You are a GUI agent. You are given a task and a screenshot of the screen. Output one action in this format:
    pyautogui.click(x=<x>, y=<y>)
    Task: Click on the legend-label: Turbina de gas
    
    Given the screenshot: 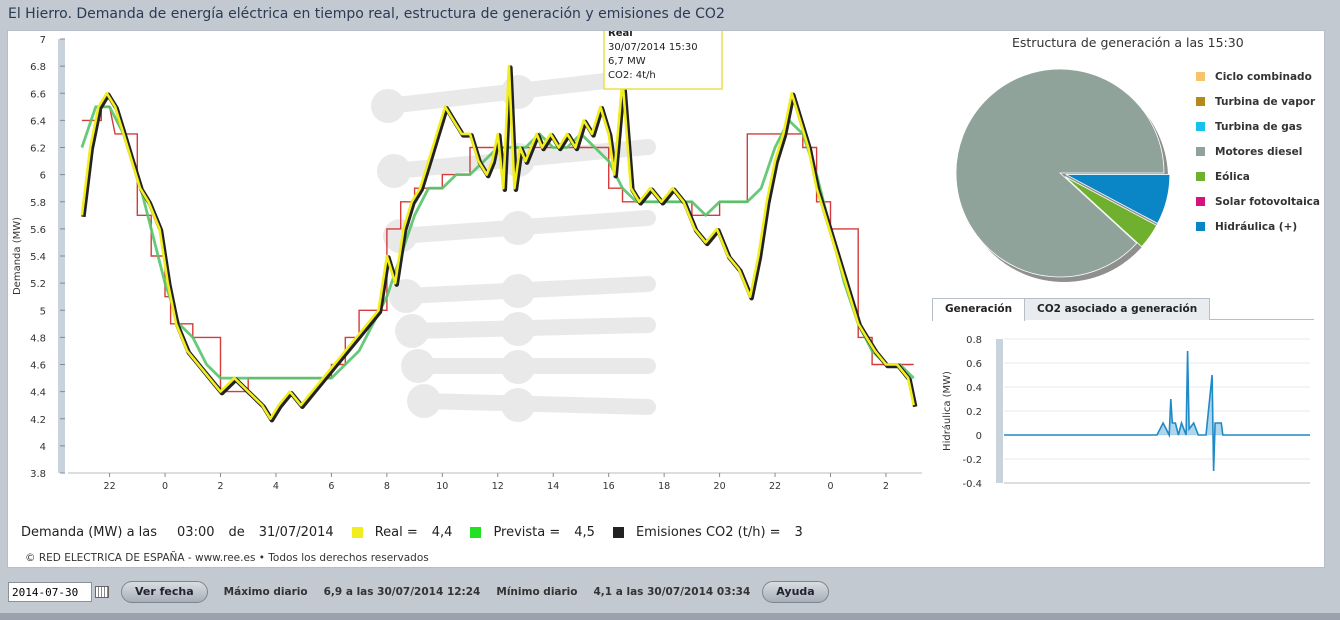 What is the action you would take?
    pyautogui.click(x=1259, y=126)
    